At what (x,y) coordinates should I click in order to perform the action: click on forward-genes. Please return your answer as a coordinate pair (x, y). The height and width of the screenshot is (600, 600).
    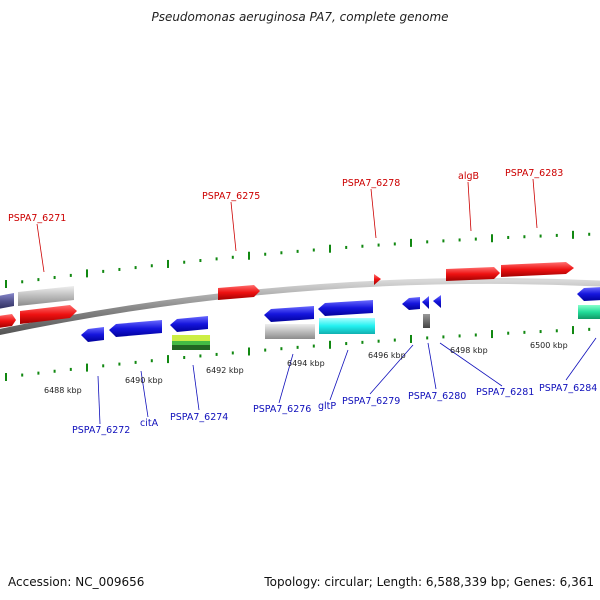
    Looking at the image, I should click on (287, 295).